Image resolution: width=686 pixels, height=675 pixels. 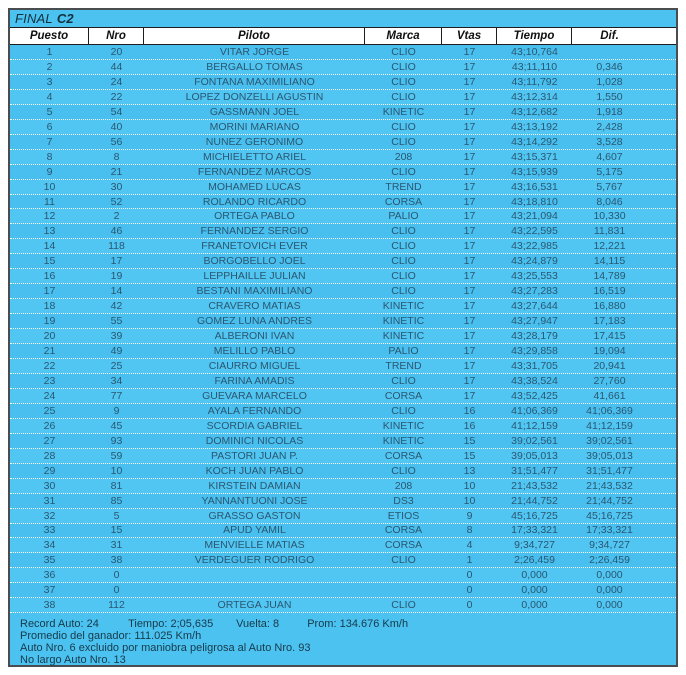 What do you see at coordinates (254, 515) in the screenshot?
I see `cell-piloto: GRASSO GASTON` at bounding box center [254, 515].